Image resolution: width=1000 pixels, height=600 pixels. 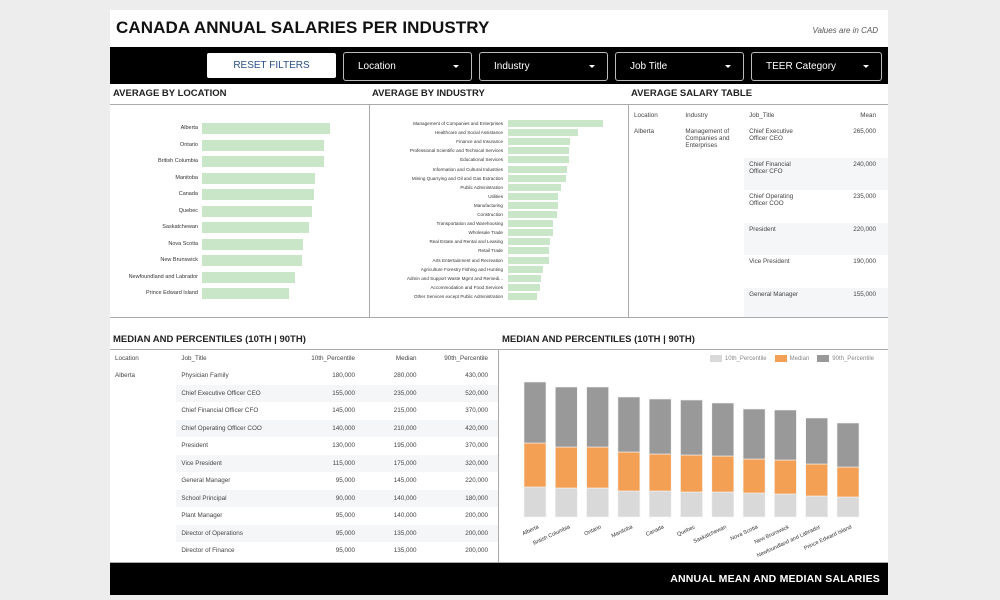 What do you see at coordinates (791, 358) in the screenshot?
I see `legend-item: Median` at bounding box center [791, 358].